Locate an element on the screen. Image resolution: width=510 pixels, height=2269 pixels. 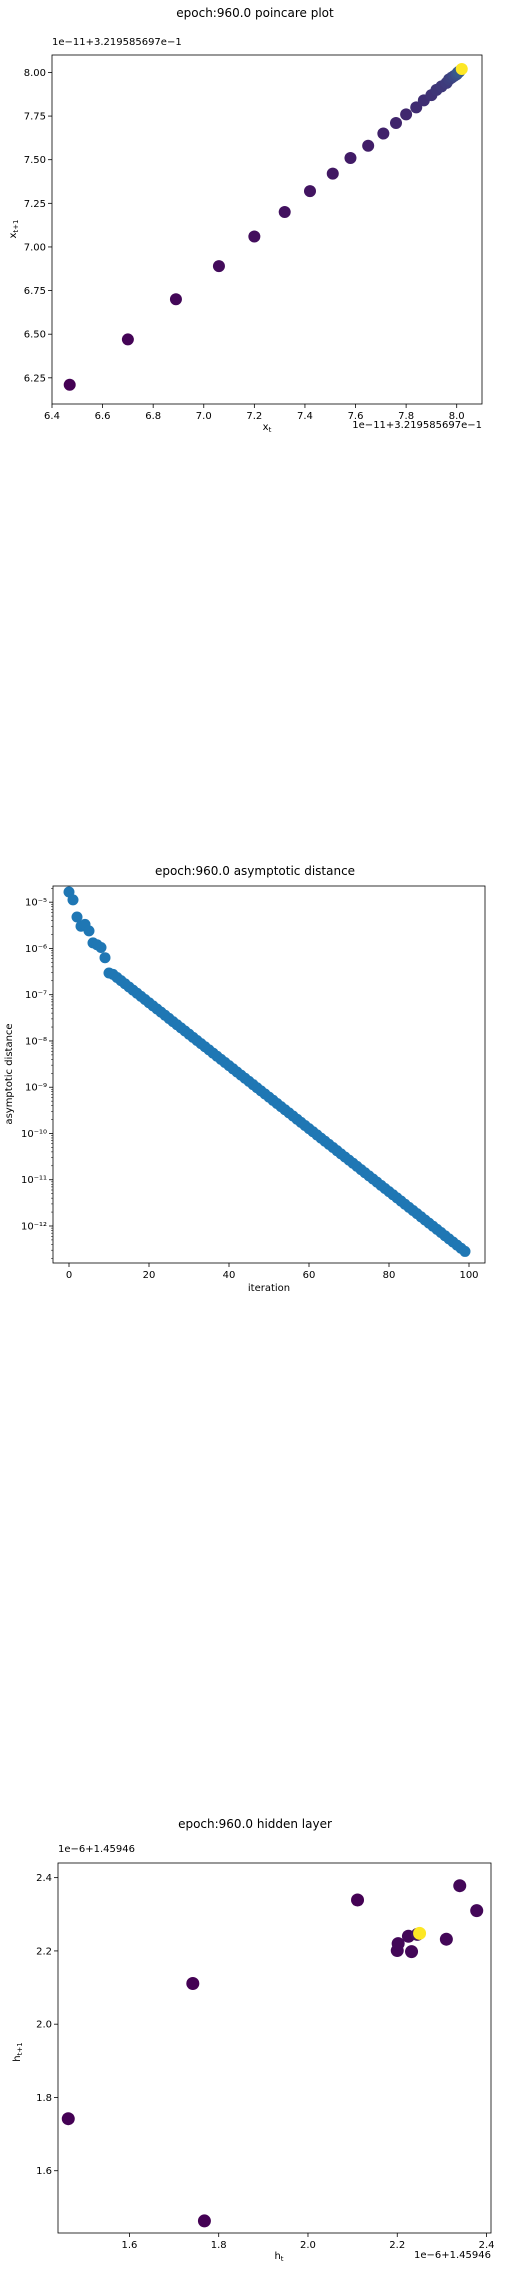
x-tick-label: 0 is located at coordinates (69, 1275).